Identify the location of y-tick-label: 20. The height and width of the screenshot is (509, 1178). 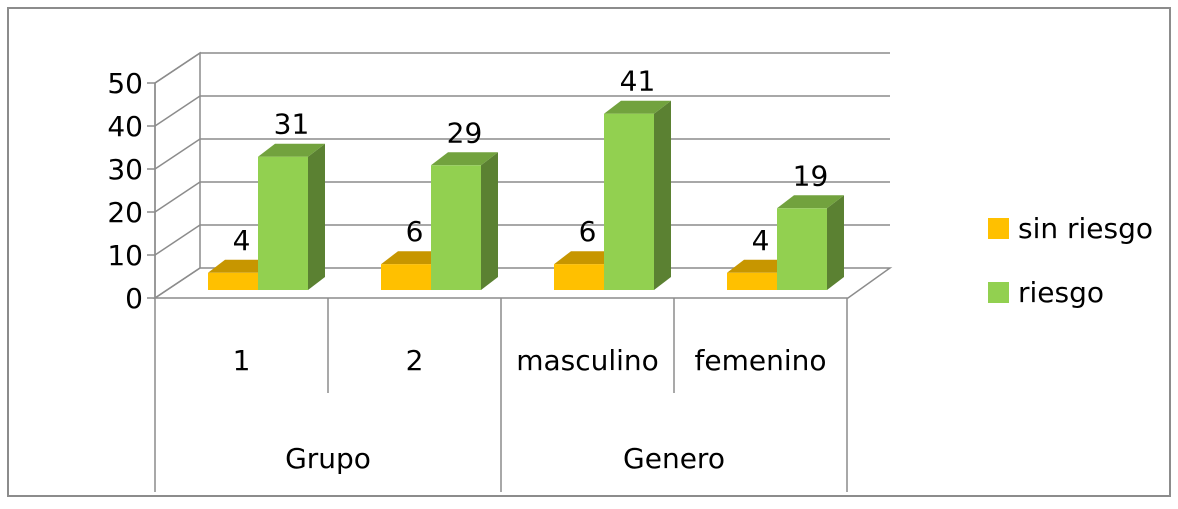
(125, 212).